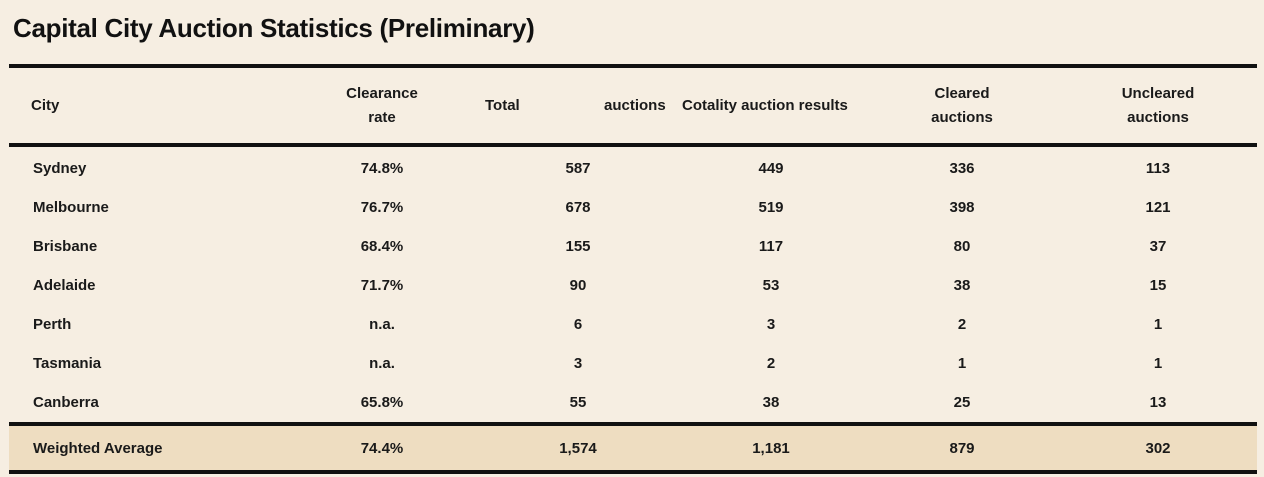 This screenshot has width=1264, height=477. I want to click on cell-cleared: 25, so click(962, 402).